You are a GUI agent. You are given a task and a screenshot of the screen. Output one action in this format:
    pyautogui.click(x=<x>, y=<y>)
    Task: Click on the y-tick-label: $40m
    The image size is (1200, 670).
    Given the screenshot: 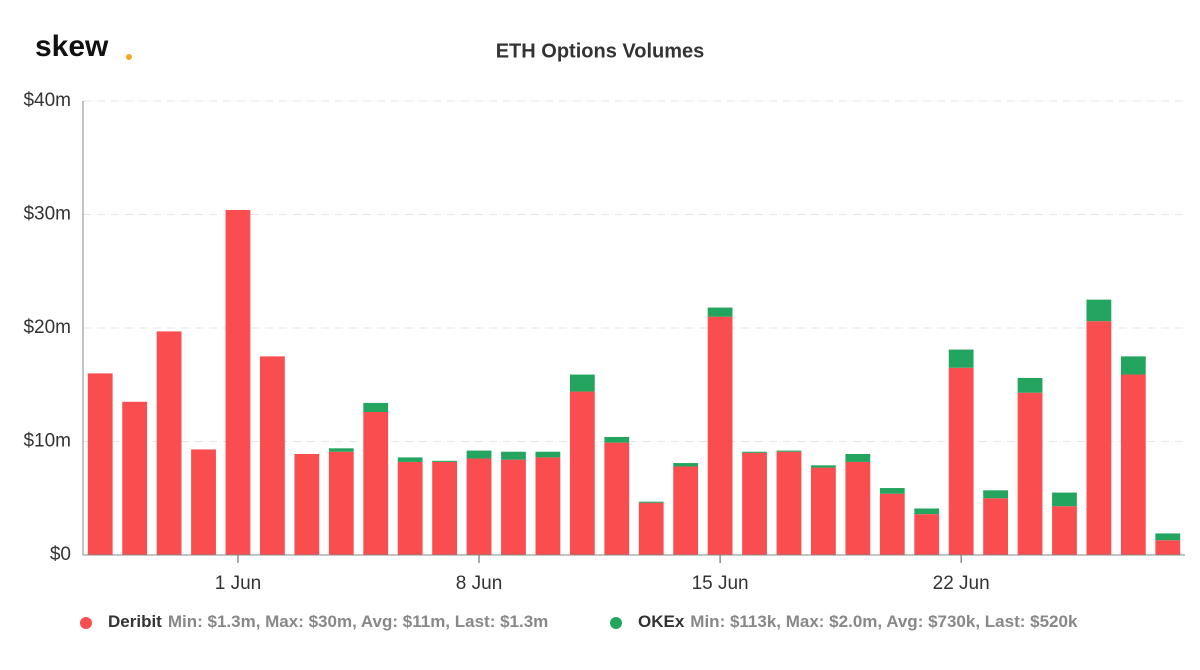 What is the action you would take?
    pyautogui.click(x=47, y=100)
    